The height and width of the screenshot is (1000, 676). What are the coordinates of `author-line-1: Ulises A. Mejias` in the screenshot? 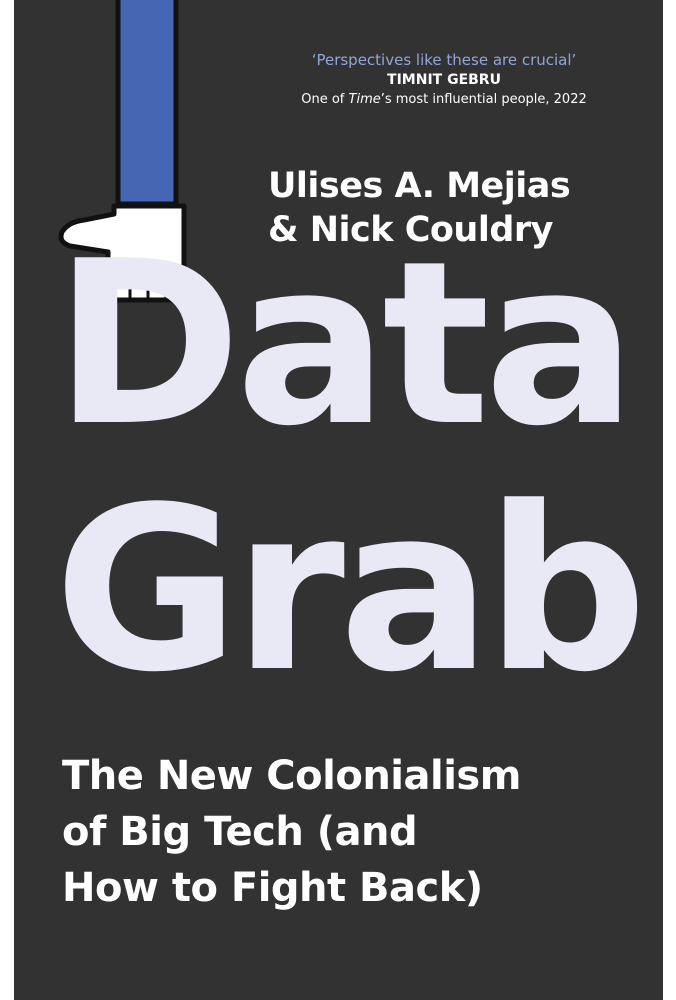 It's located at (419, 186).